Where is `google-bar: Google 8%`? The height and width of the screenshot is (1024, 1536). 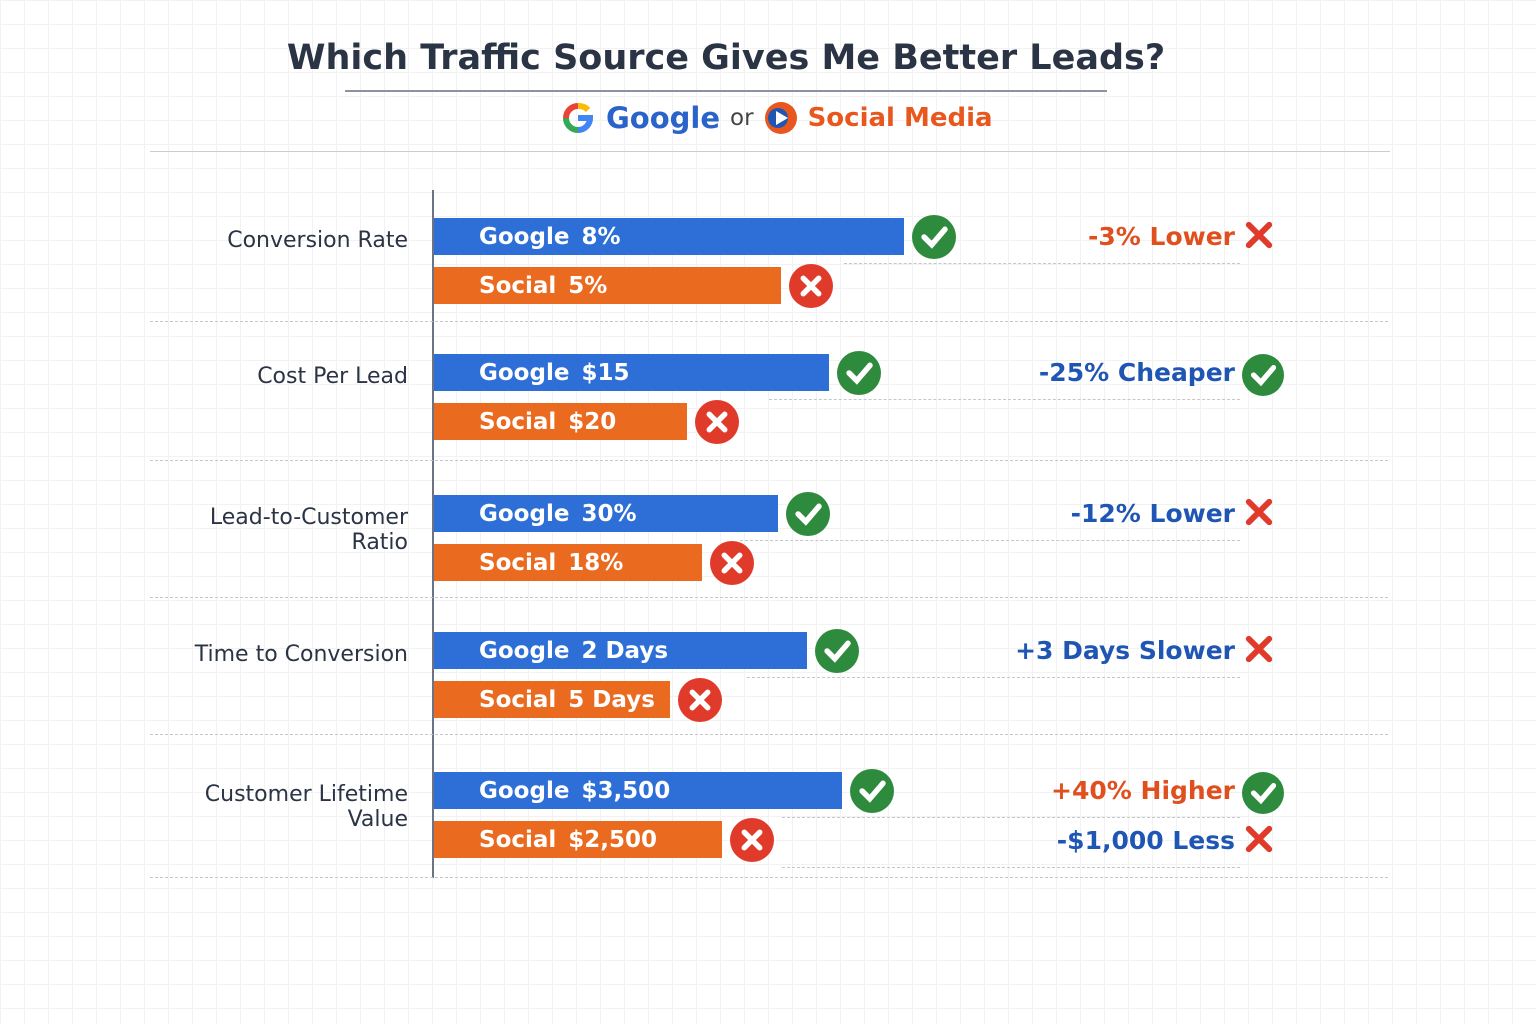 google-bar: Google 8% is located at coordinates (669, 236).